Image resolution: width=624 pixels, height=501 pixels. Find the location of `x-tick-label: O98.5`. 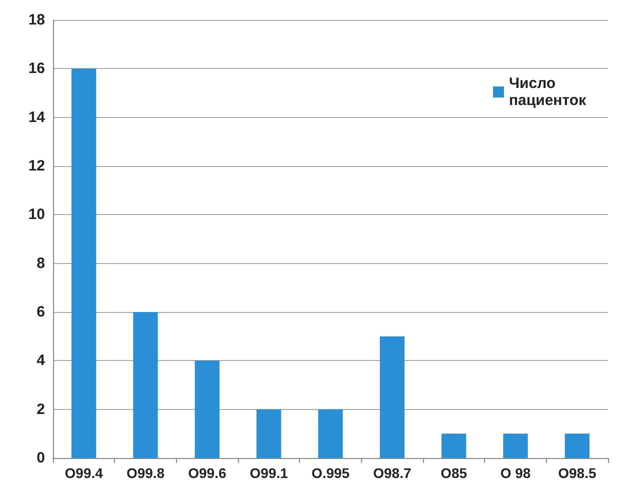

x-tick-label: O98.5 is located at coordinates (577, 473).